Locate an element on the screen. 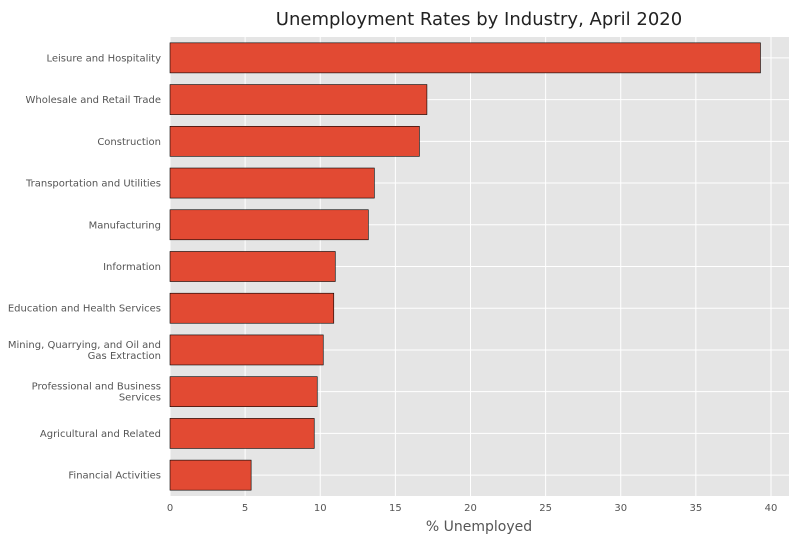 This screenshot has height=547, width=799. category-label: Agricultural and Related is located at coordinates (100, 434).